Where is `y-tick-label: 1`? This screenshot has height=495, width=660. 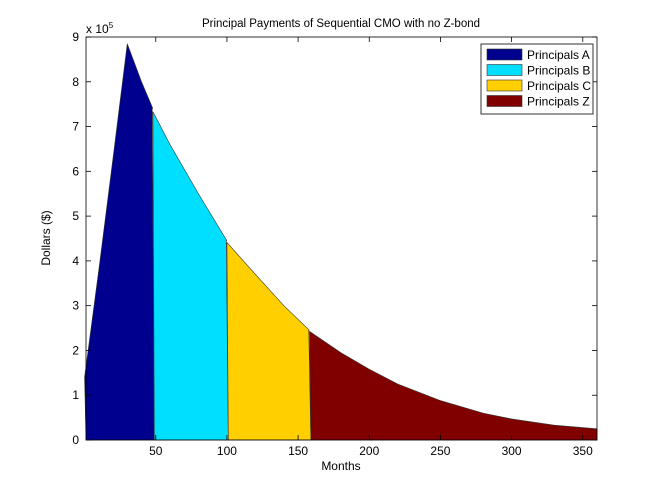 y-tick-label: 1 is located at coordinates (75, 395).